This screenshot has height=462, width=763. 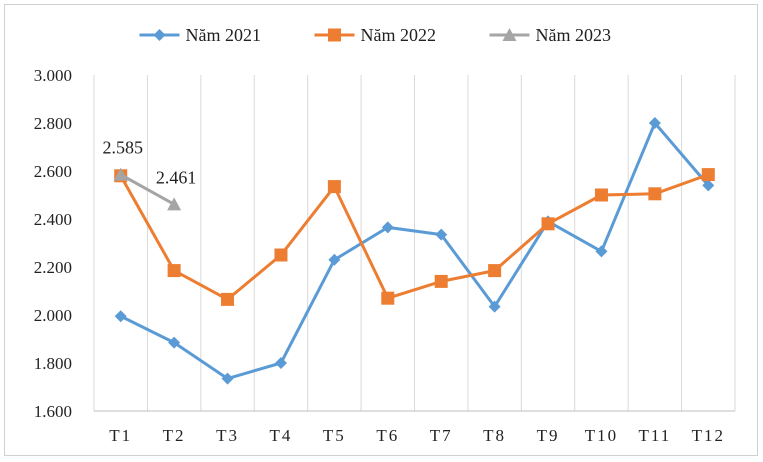 What do you see at coordinates (149, 163) in the screenshot?
I see `chart-data-labels: 2.585 2.461` at bounding box center [149, 163].